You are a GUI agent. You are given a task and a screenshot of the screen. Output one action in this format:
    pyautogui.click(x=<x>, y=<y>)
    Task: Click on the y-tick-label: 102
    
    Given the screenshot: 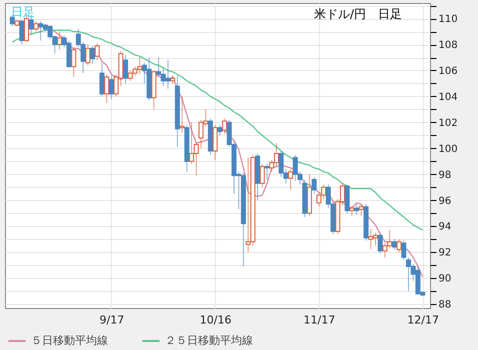 What is the action you would take?
    pyautogui.click(x=448, y=123)
    